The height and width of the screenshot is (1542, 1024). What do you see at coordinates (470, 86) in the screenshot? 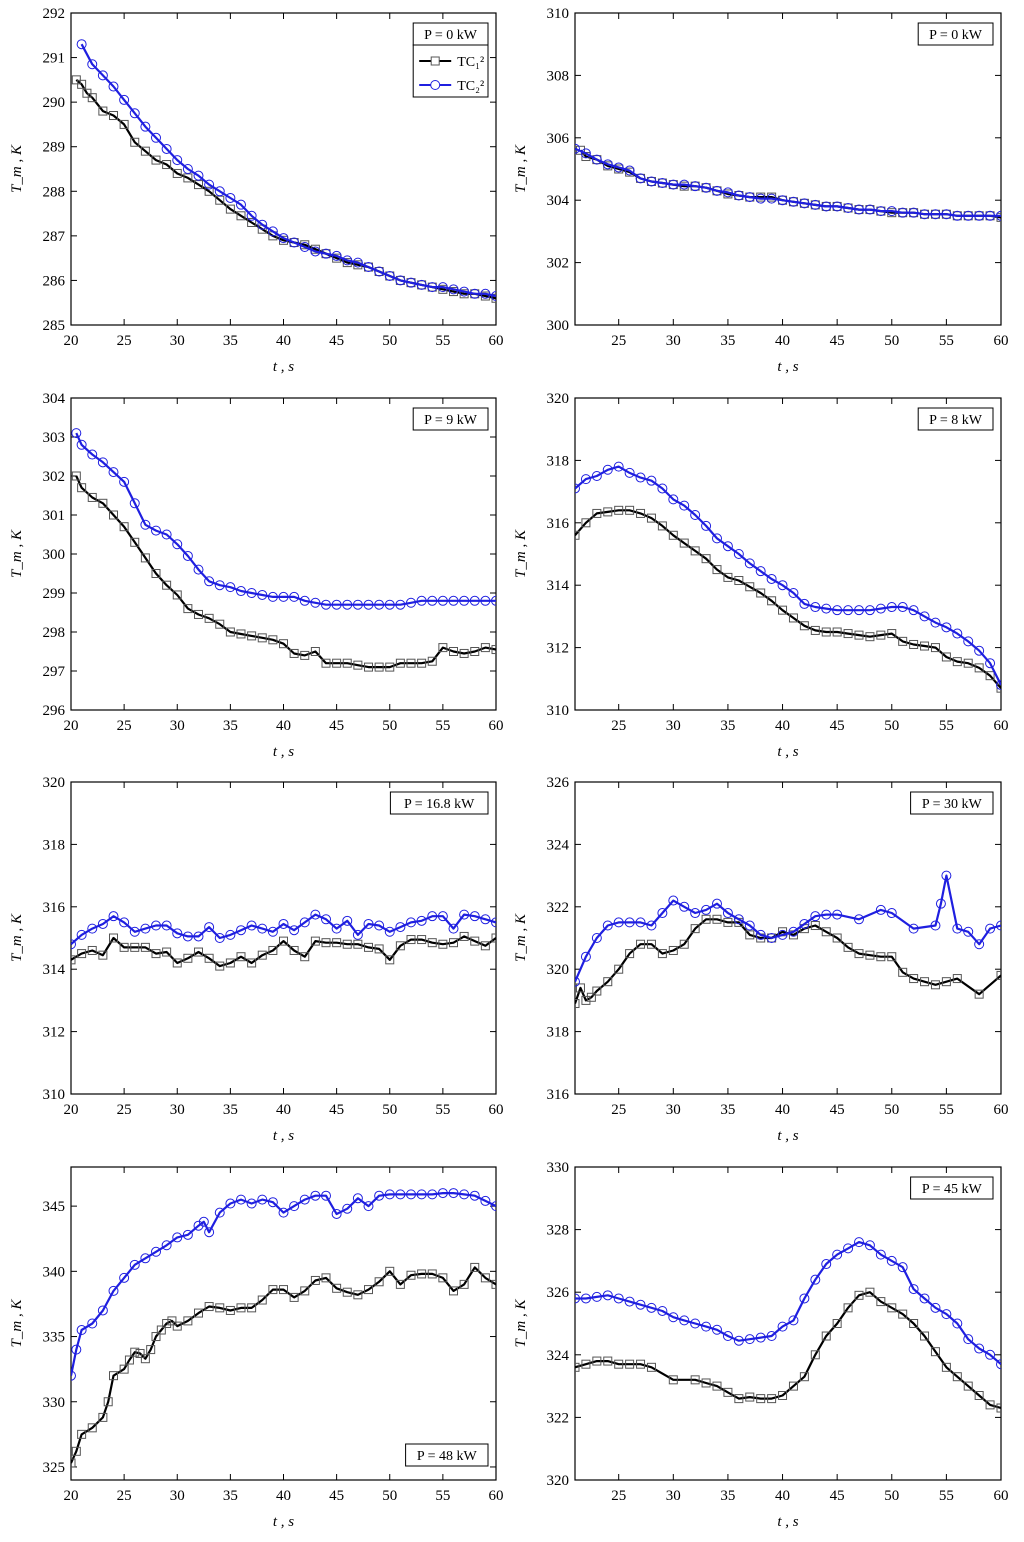
I see `legend-label-tc2: TC₂²` at bounding box center [470, 86].